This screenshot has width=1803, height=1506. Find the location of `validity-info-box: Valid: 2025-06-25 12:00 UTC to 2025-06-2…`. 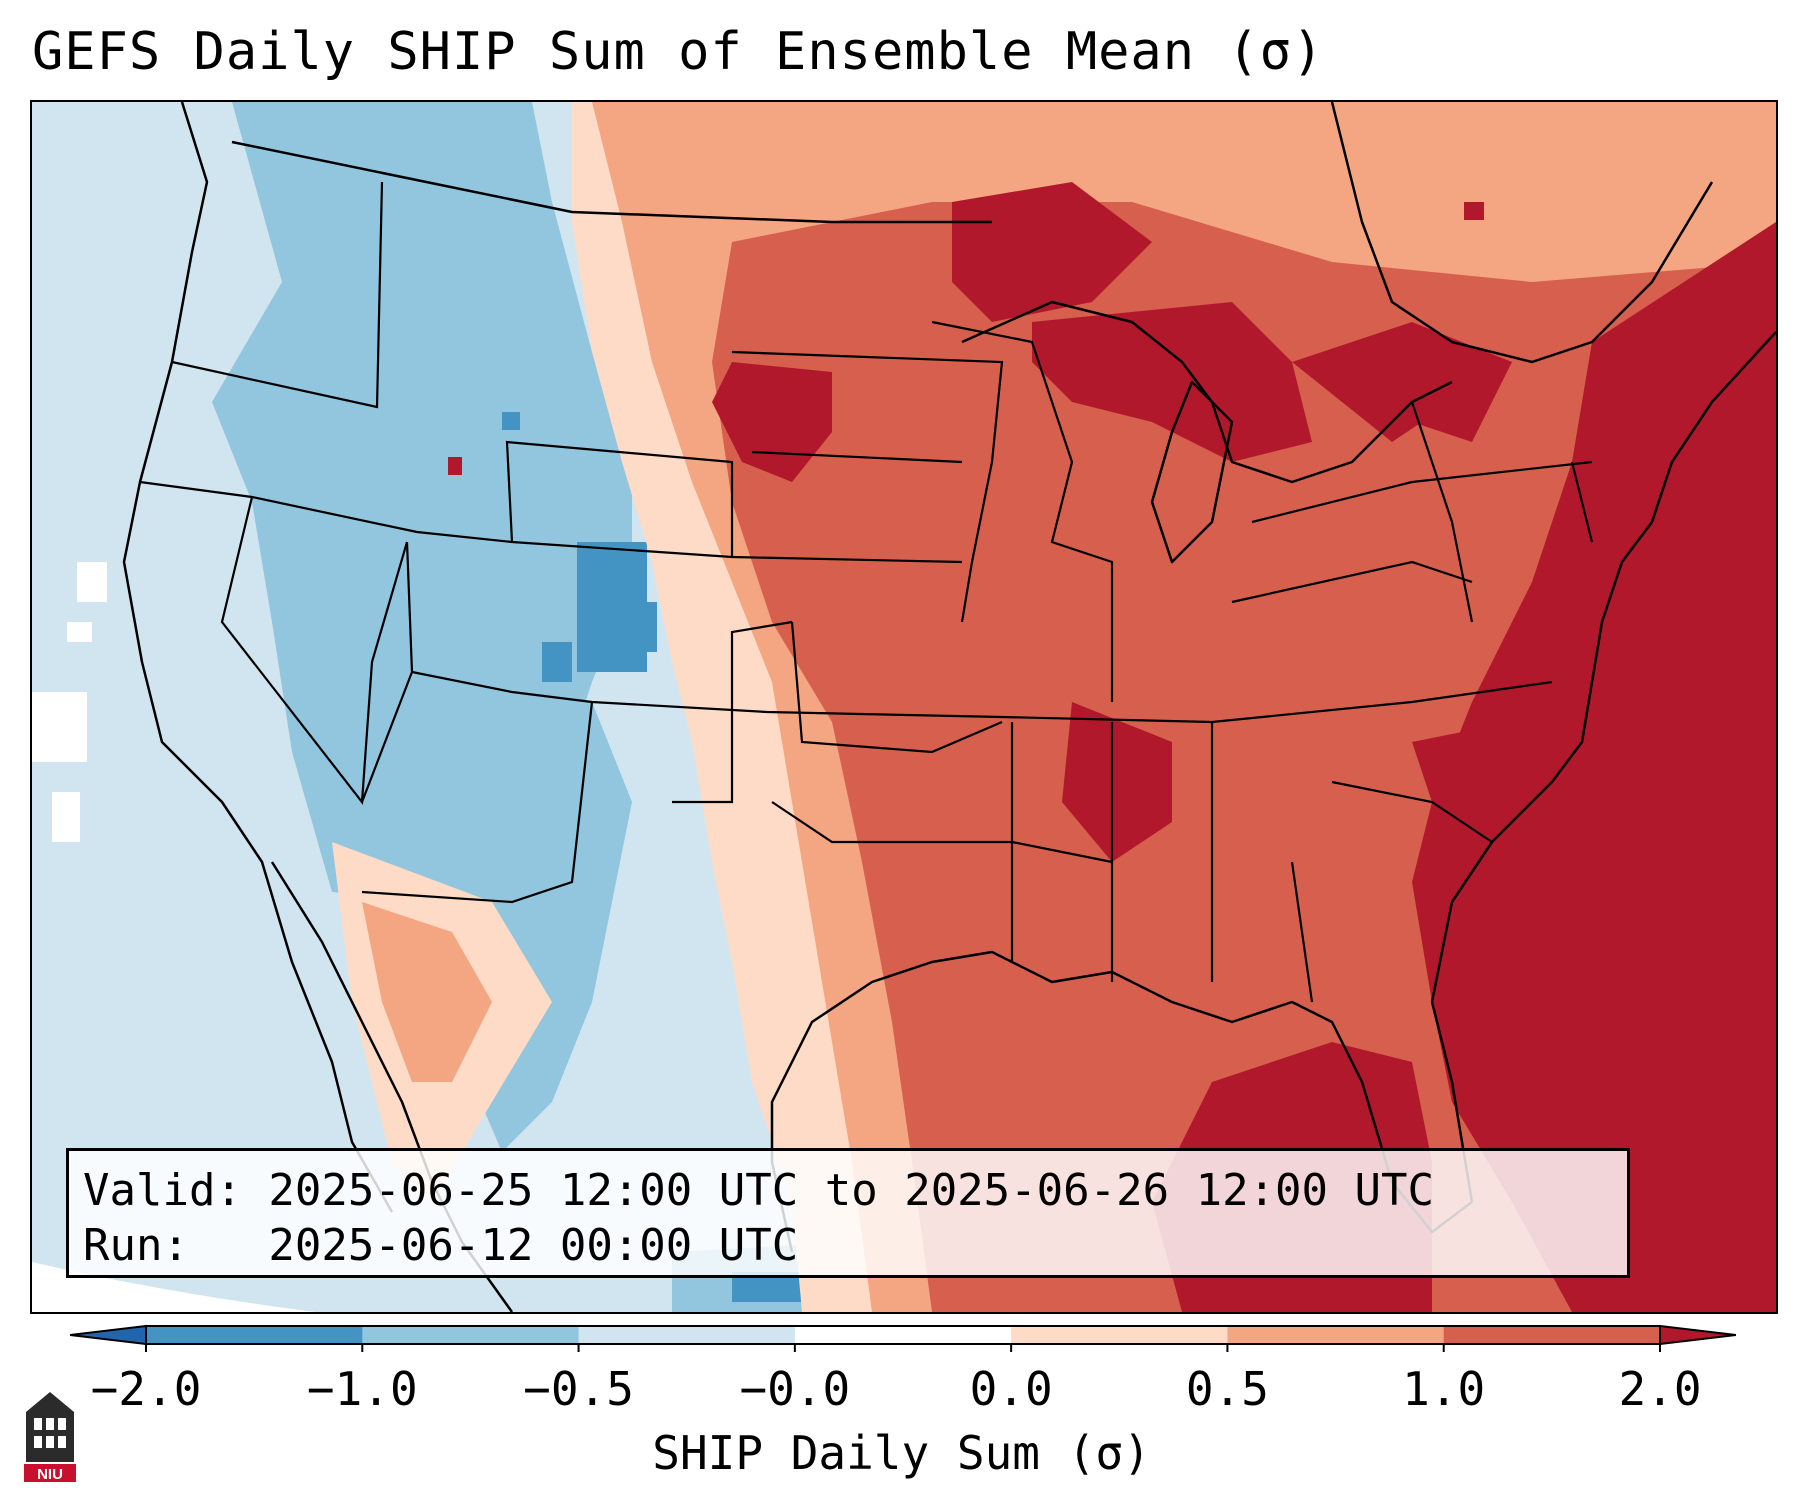

validity-info-box: Valid: 2025-06-25 12:00 UTC to 2025-06-2… is located at coordinates (848, 1213).